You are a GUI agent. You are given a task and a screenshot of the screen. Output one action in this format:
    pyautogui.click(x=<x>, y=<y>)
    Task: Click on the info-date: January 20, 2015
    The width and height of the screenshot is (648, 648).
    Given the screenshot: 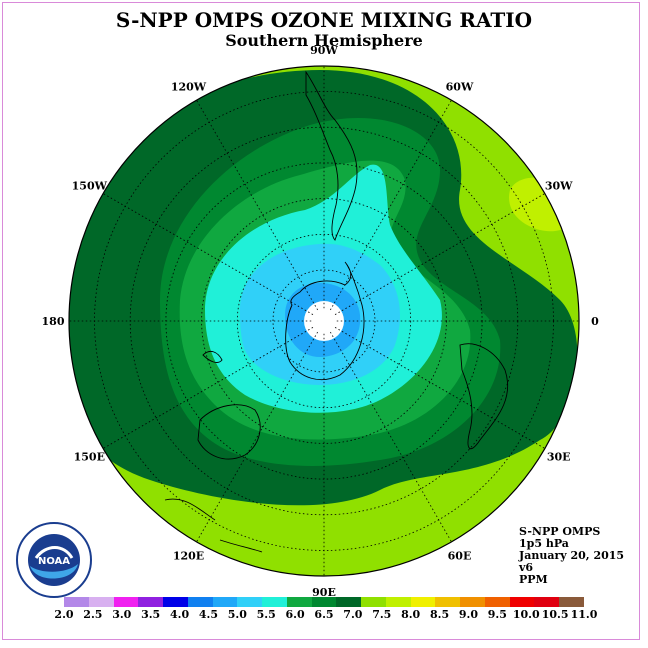 What is the action you would take?
    pyautogui.click(x=572, y=555)
    